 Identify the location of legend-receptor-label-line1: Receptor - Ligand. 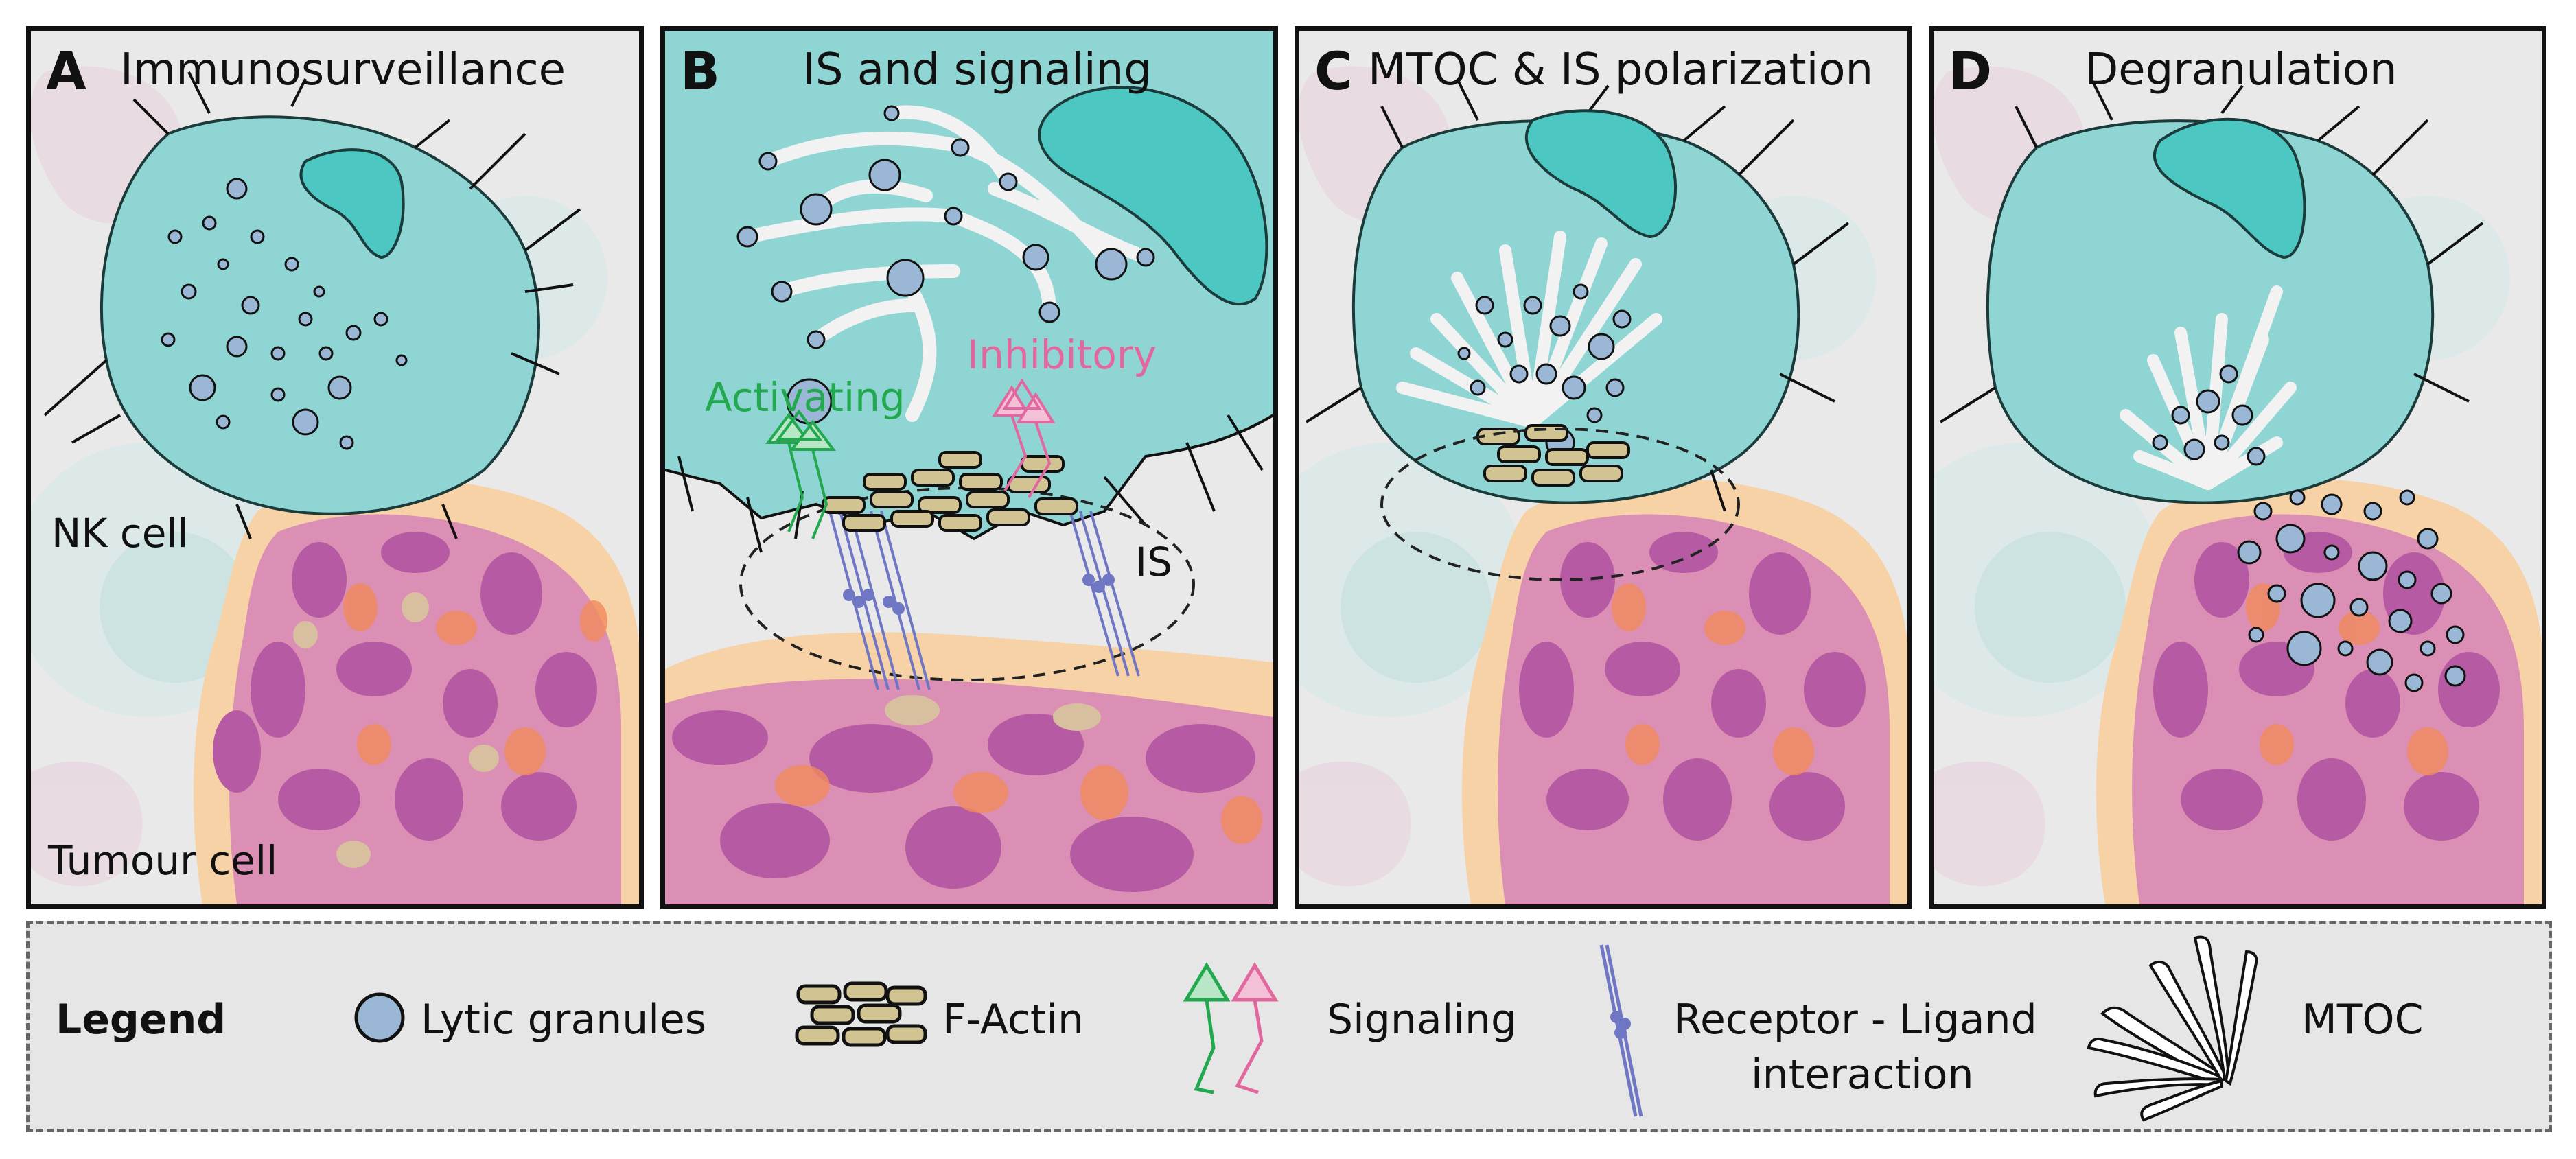
(1855, 1020).